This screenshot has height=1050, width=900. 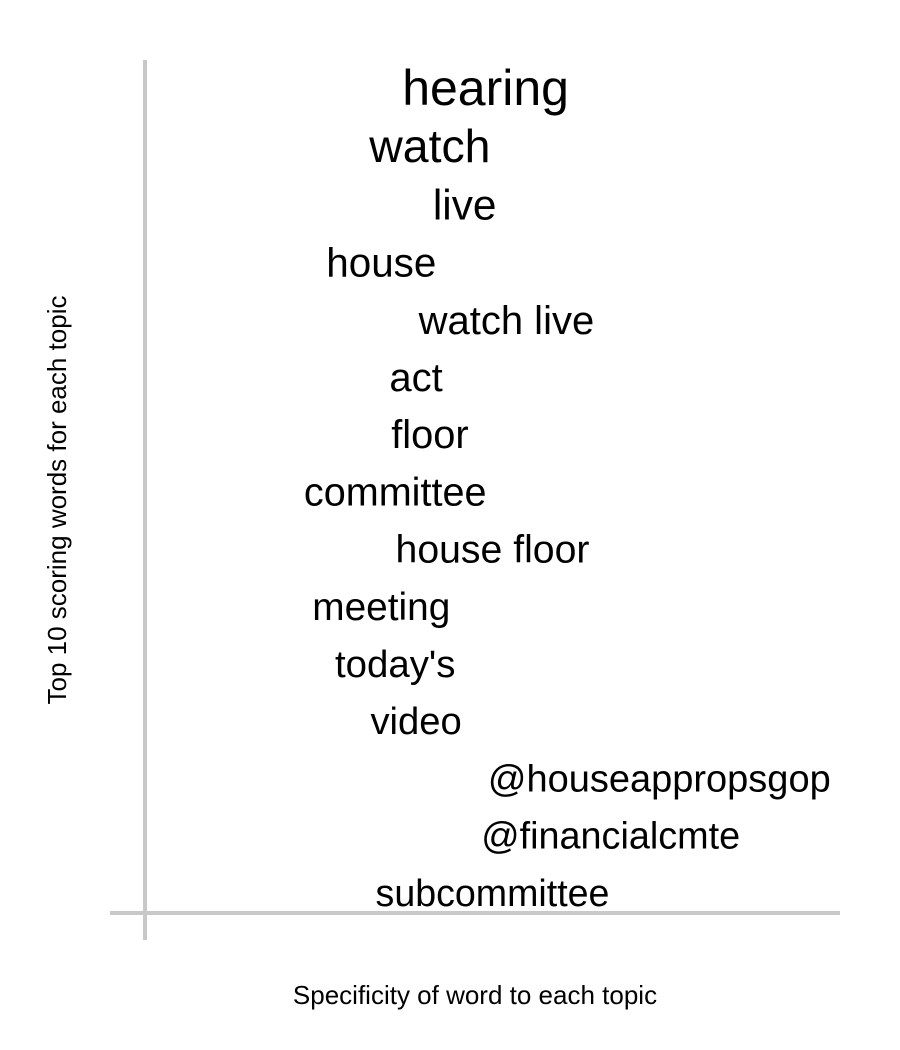 I want to click on y-axis-title: Top 10 scoring words for each topic, so click(x=57, y=500).